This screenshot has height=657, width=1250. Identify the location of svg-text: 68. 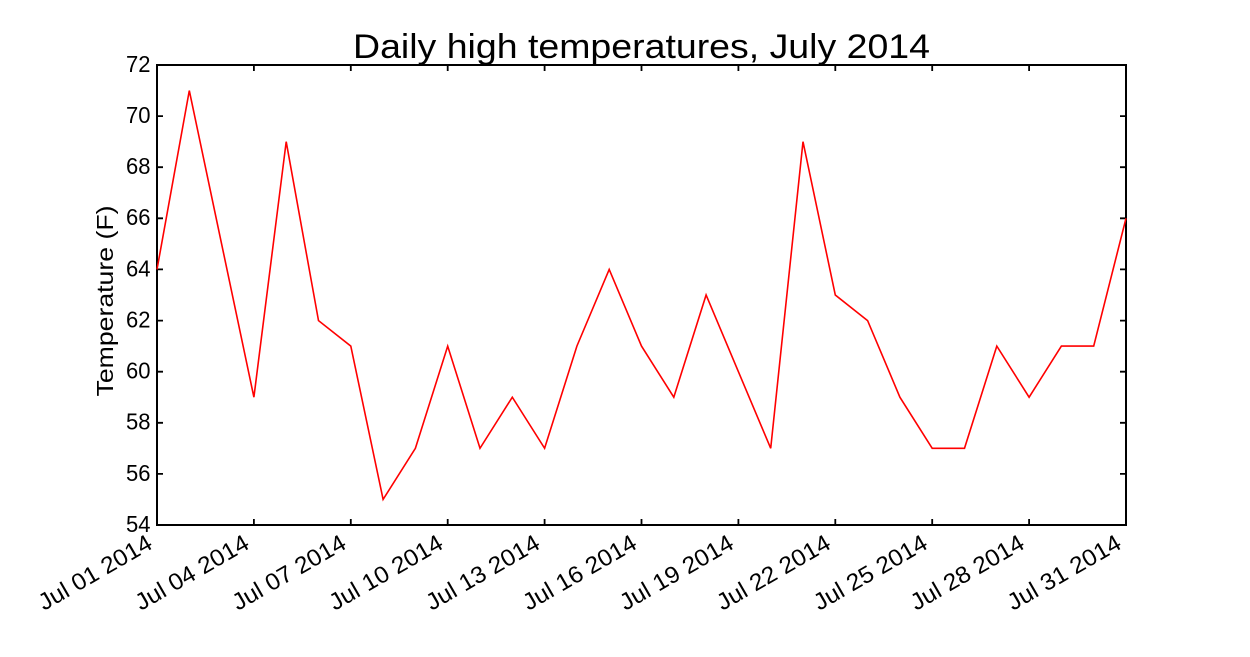
(138, 166).